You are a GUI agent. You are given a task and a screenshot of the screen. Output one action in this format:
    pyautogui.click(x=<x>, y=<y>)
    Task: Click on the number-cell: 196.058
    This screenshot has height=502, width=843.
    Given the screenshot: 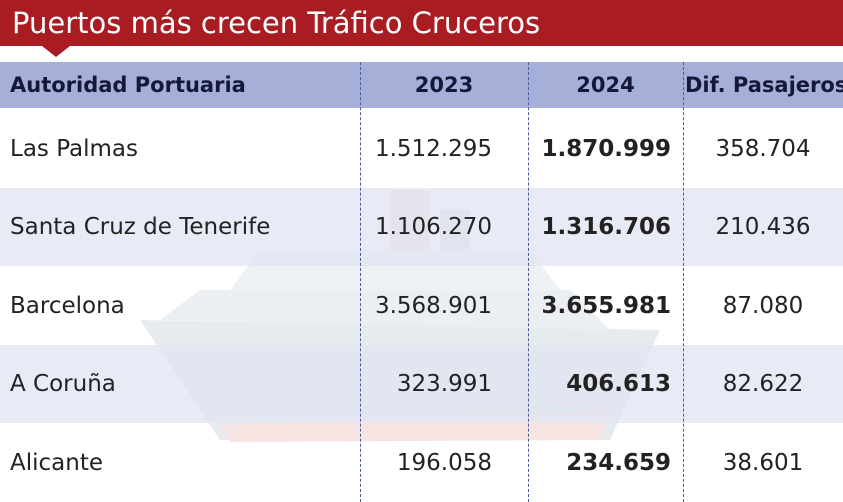 What is the action you would take?
    pyautogui.click(x=444, y=462)
    